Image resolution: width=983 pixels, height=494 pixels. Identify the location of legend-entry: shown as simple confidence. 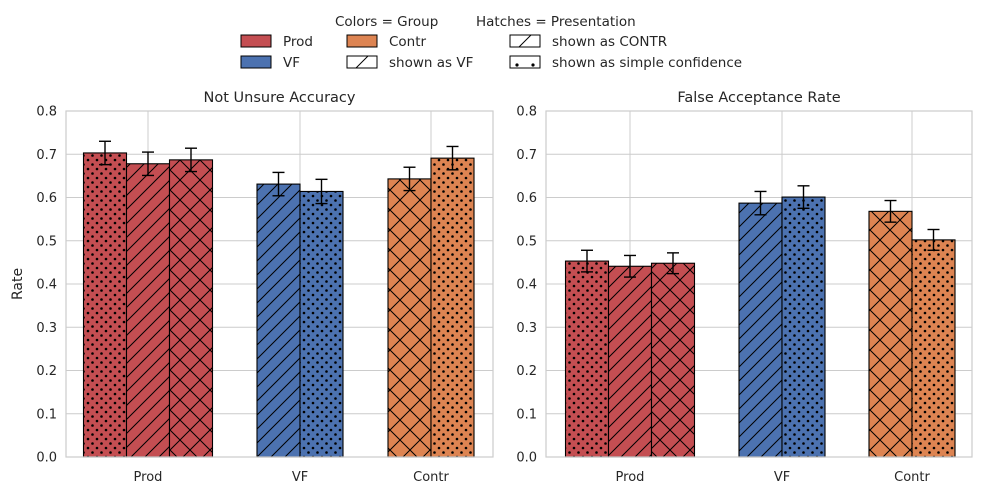
(625, 63).